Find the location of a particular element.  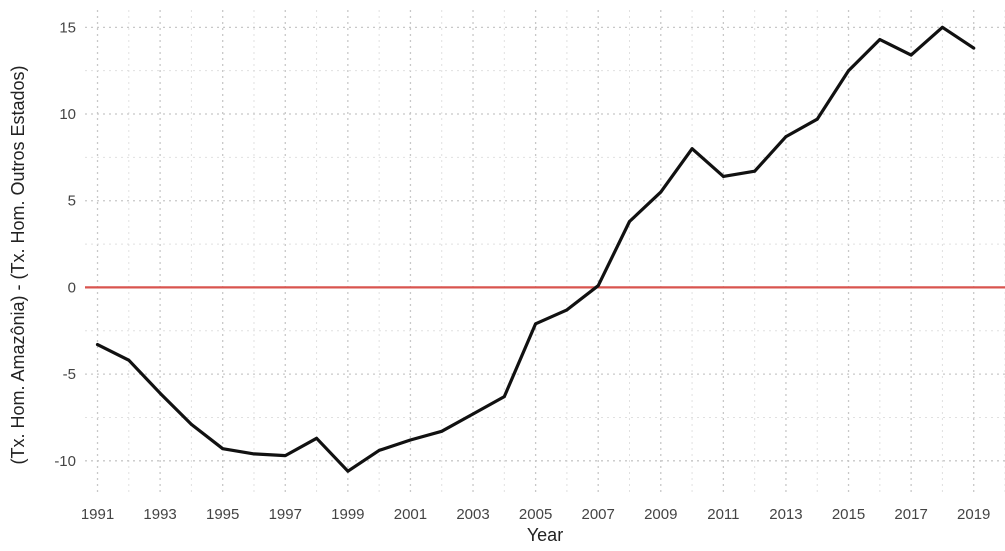

y-tick-label: -5 is located at coordinates (69, 374).